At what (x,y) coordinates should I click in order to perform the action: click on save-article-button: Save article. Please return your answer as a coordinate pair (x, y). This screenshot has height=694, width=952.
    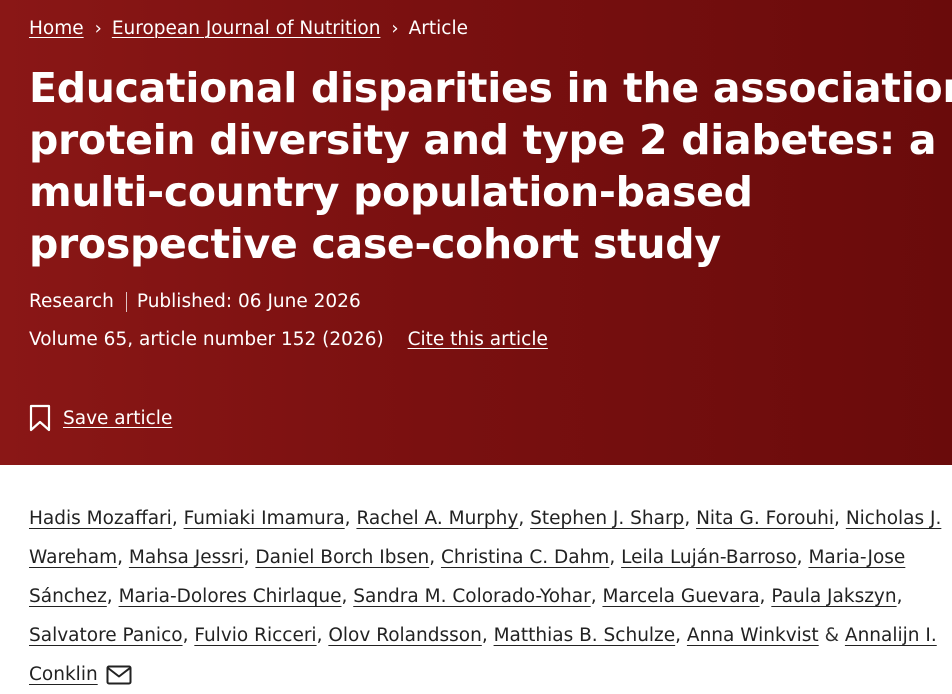
    Looking at the image, I should click on (100, 418).